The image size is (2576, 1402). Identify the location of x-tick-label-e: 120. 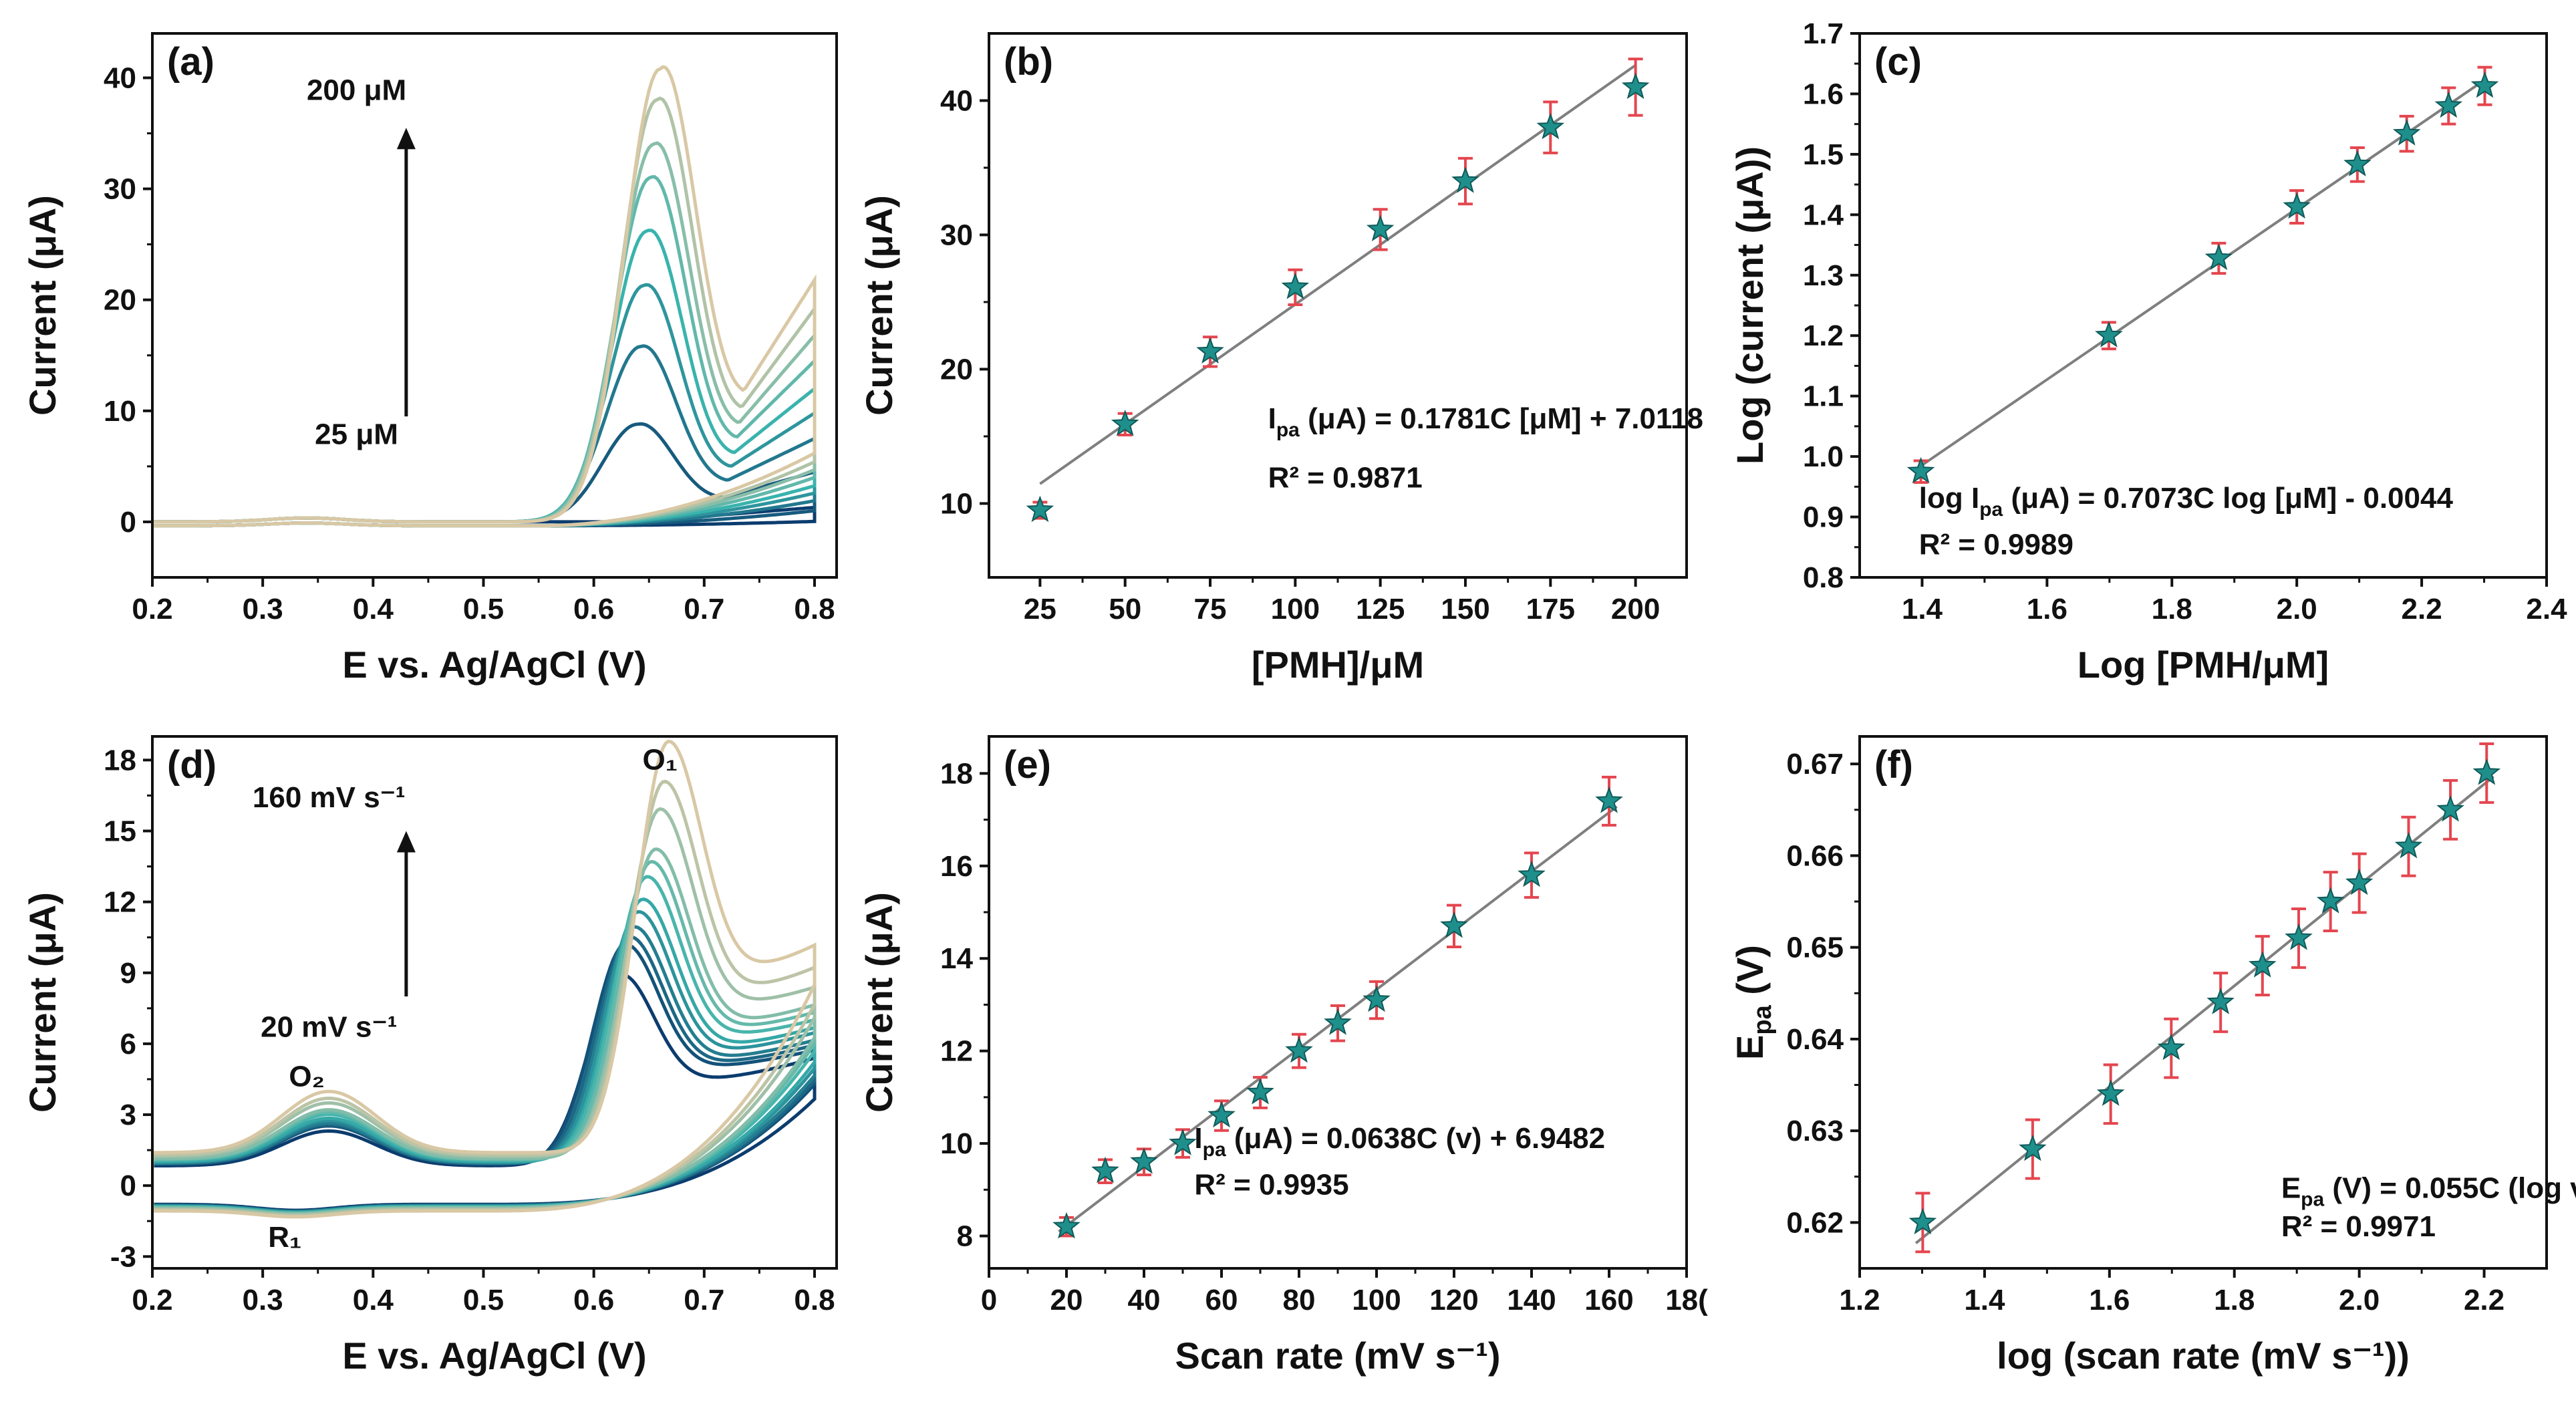
(1453, 1300).